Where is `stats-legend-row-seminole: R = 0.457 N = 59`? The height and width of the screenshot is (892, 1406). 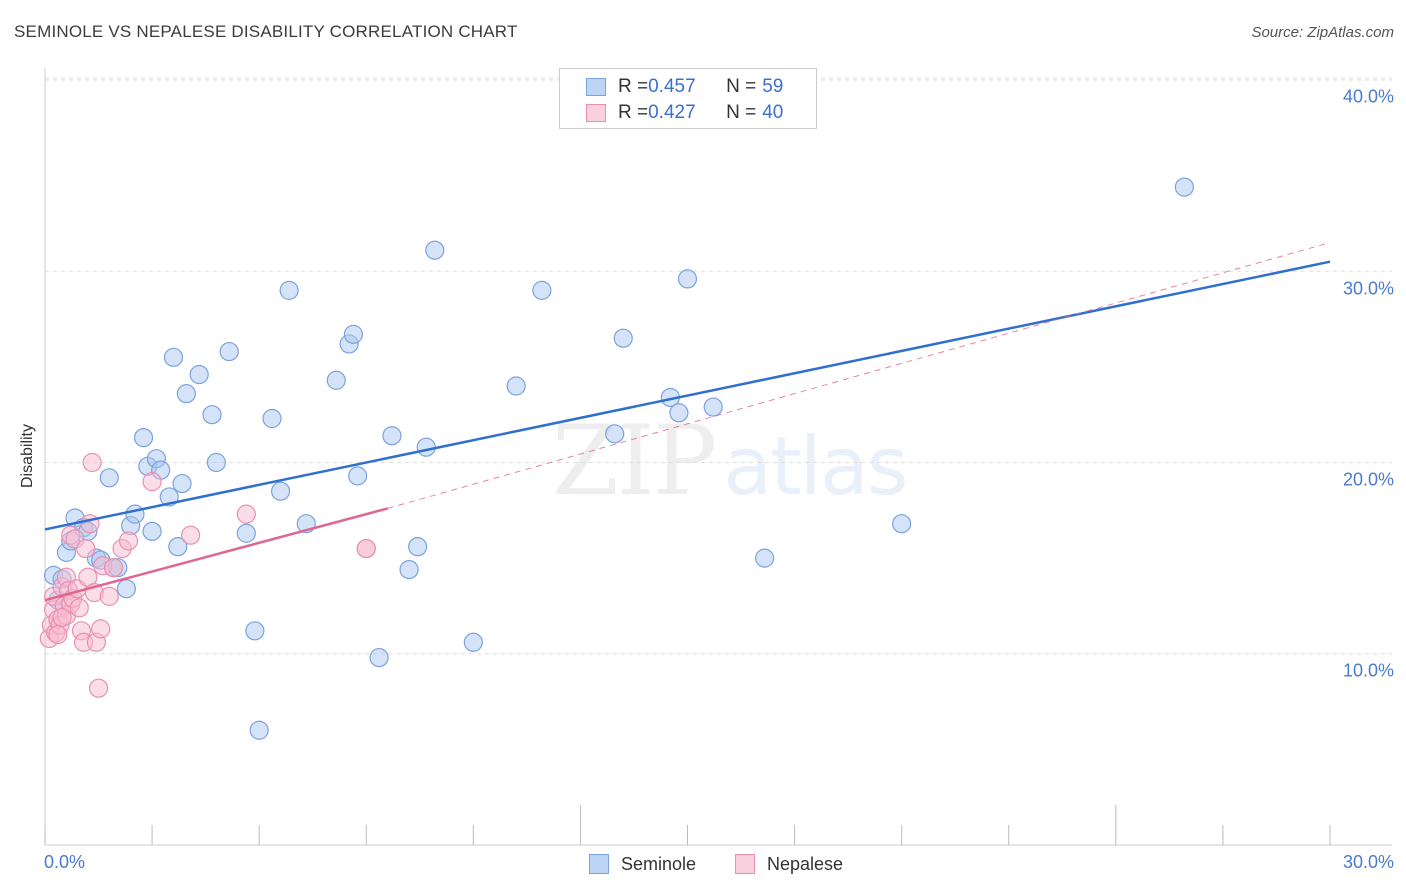 stats-legend-row-seminole: R = 0.457 N = 59 is located at coordinates (684, 87).